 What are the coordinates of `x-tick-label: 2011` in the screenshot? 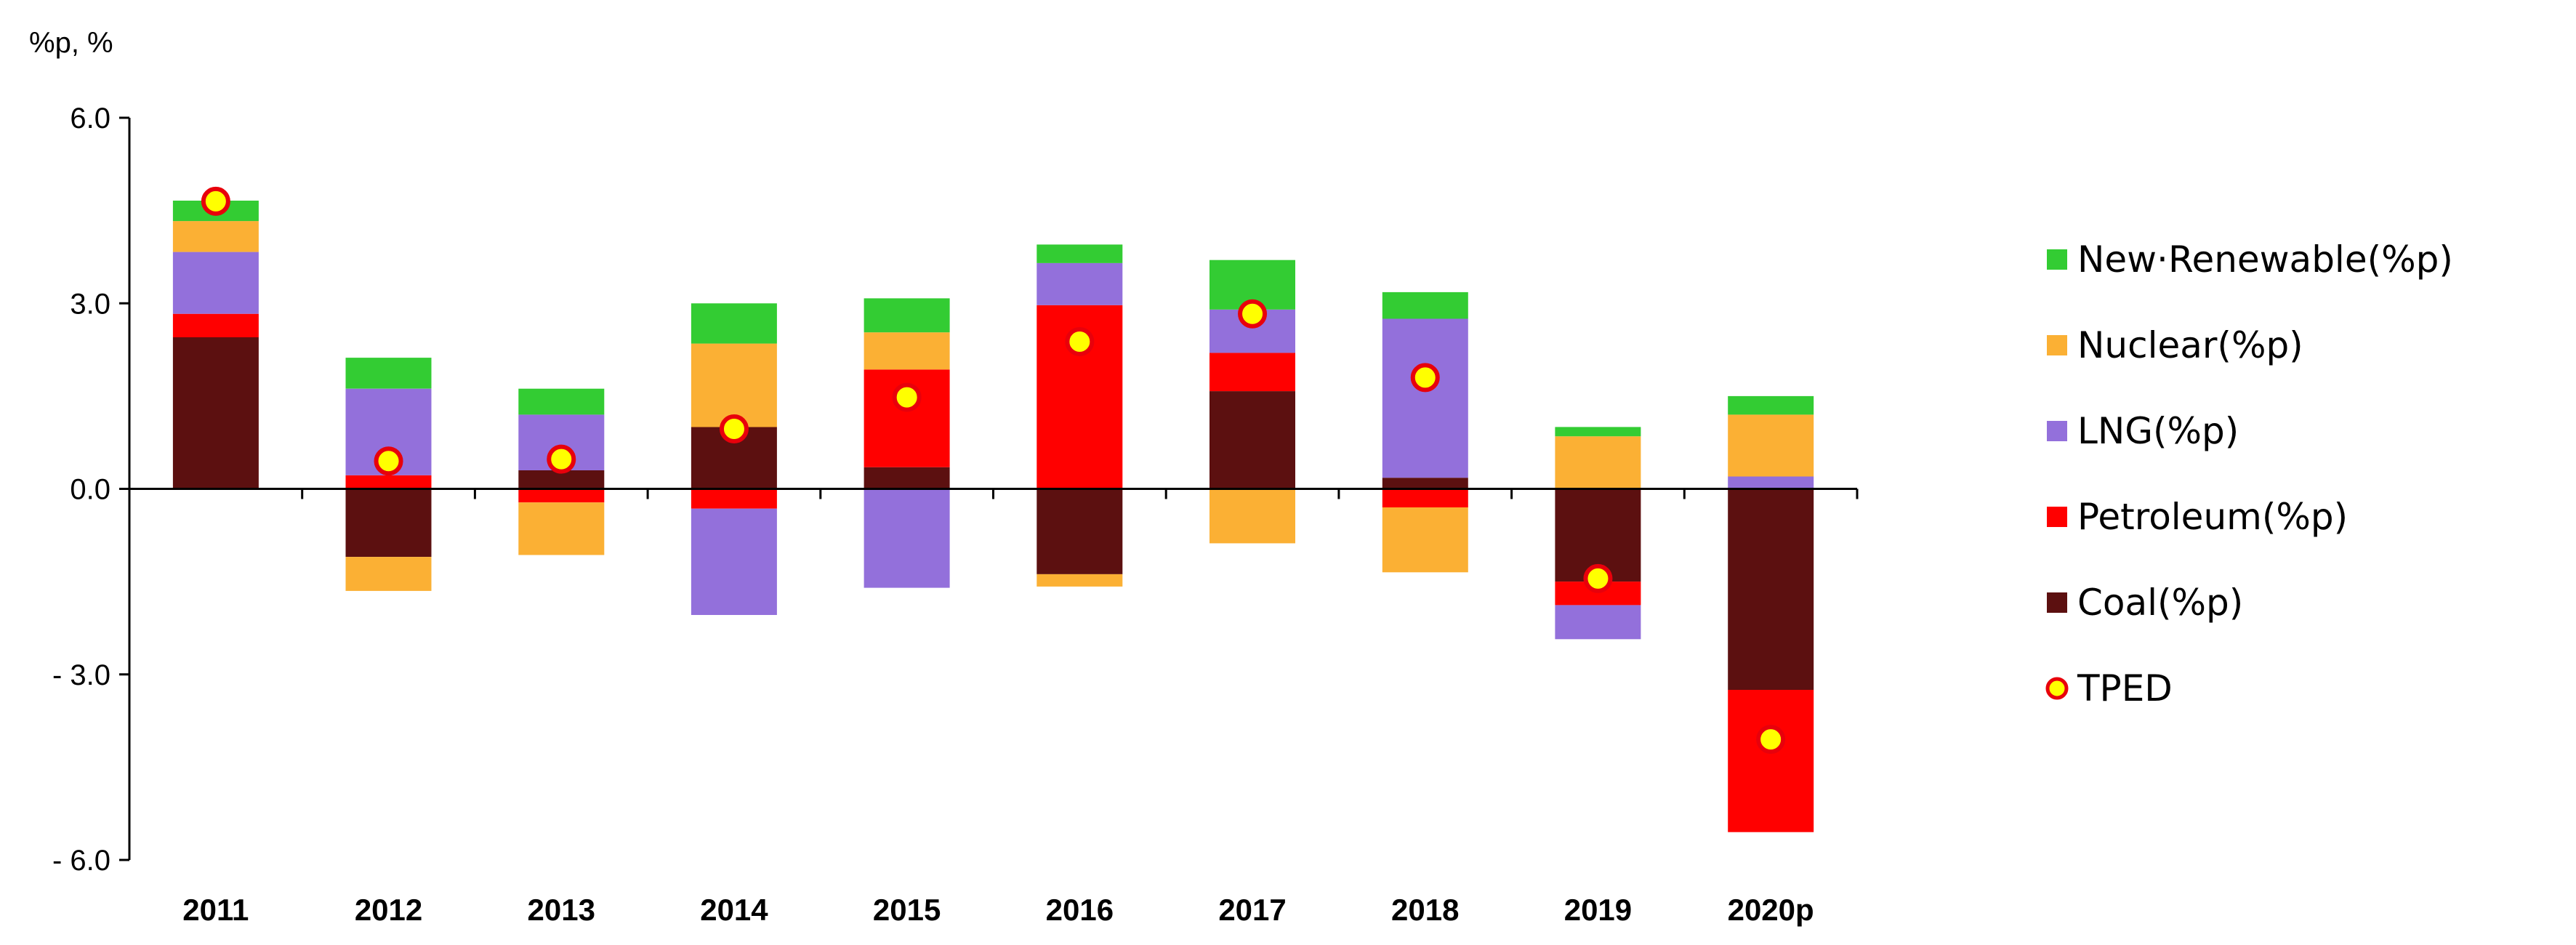 It's located at (215, 910).